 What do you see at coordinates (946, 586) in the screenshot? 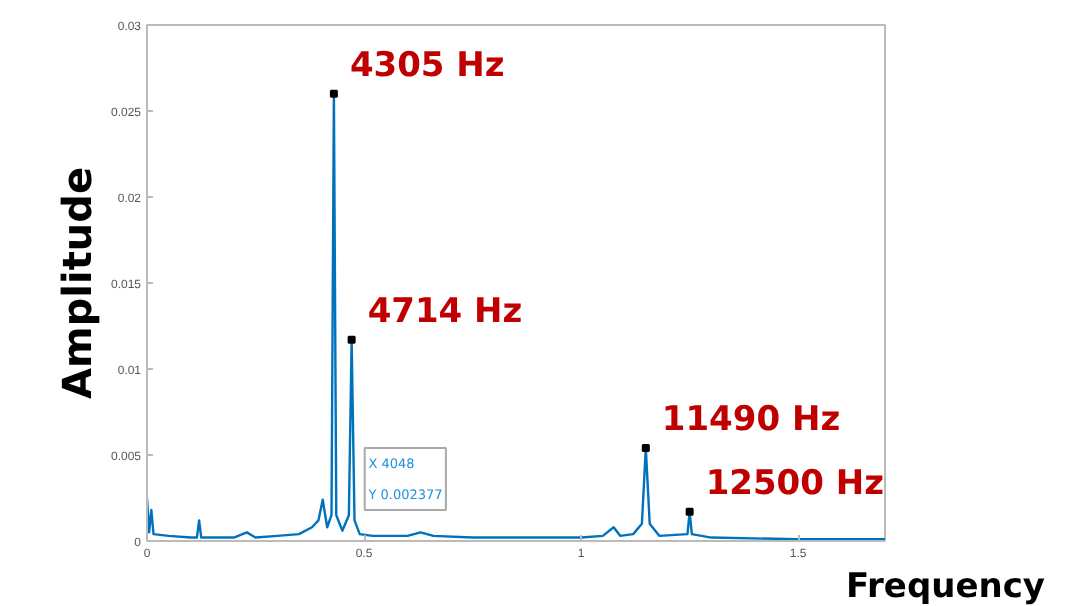
I see `x-axis-title: Frequency` at bounding box center [946, 586].